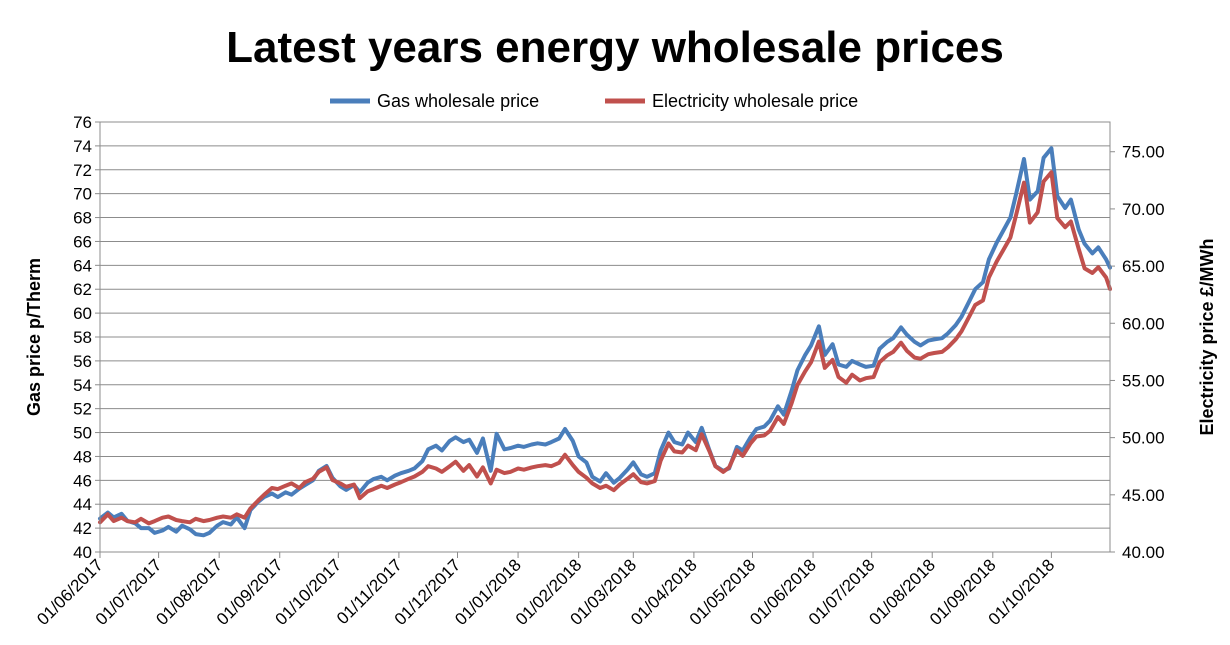 The width and height of the screenshot is (1230, 645). Describe the element at coordinates (1143, 266) in the screenshot. I see `right-tick-label: 65.00` at that location.